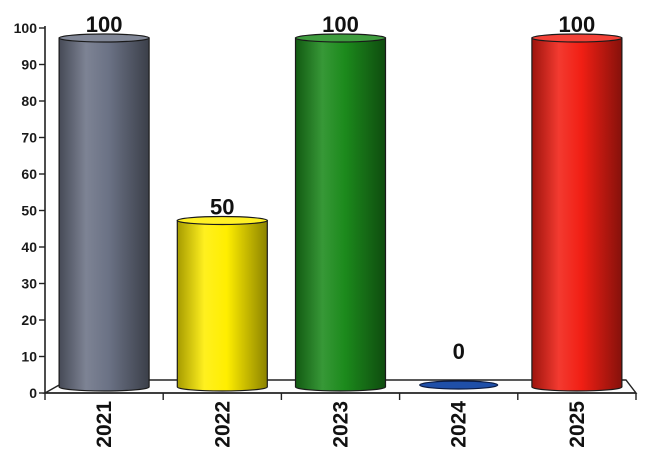  I want to click on bar-2022, so click(222, 303).